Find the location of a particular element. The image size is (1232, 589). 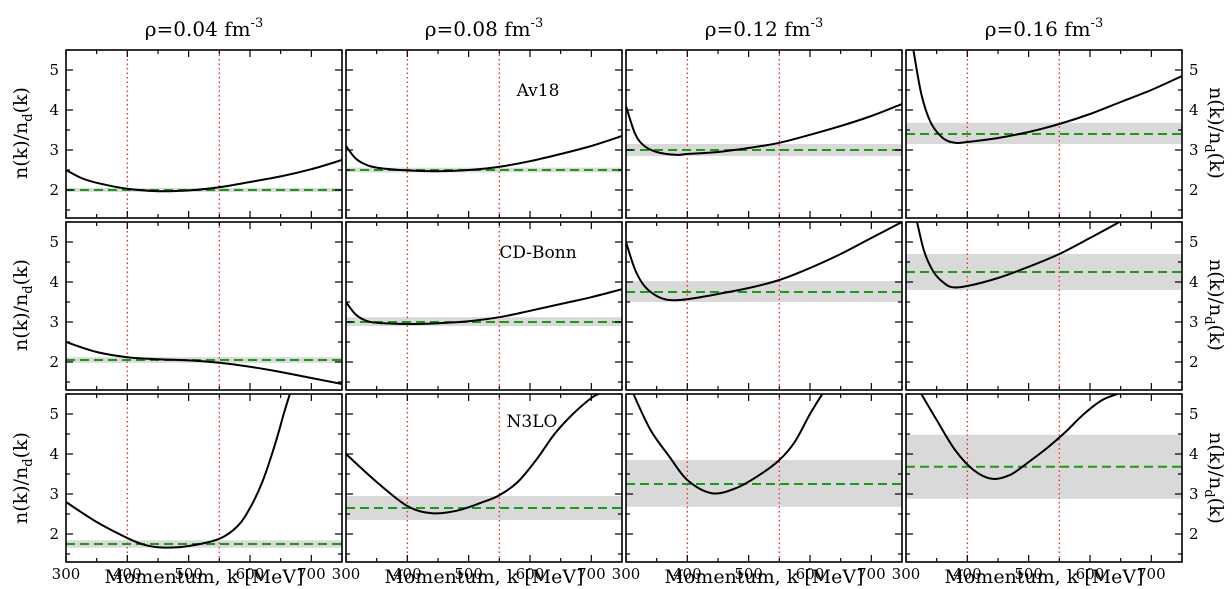

column-title: ρ=0.08 fm-3 is located at coordinates (484, 28).